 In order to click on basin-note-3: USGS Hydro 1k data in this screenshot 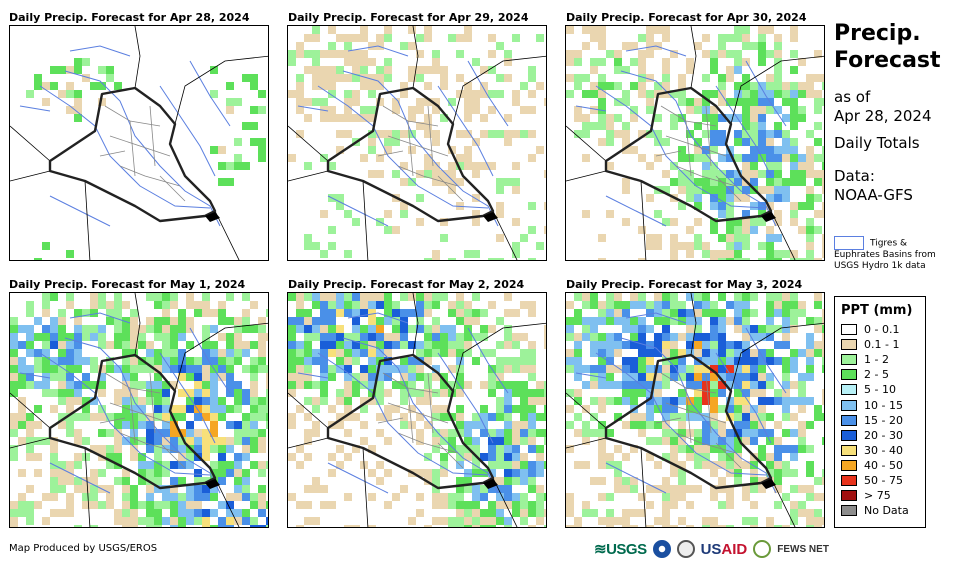, I will do `click(880, 266)`.